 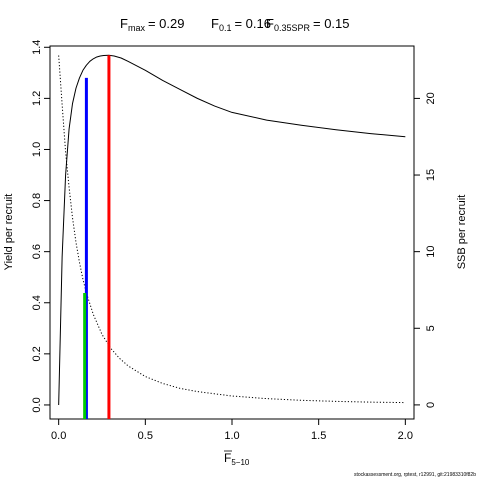 What do you see at coordinates (331, 23) in the screenshot?
I see `title-fspr-value: = 0.15` at bounding box center [331, 23].